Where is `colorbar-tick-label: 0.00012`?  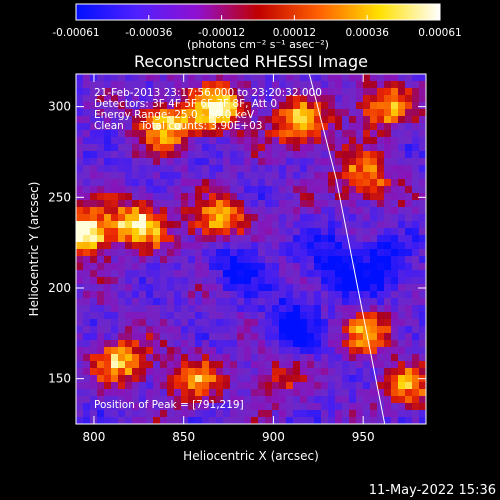
colorbar-tick-label: 0.00012 is located at coordinates (294, 33).